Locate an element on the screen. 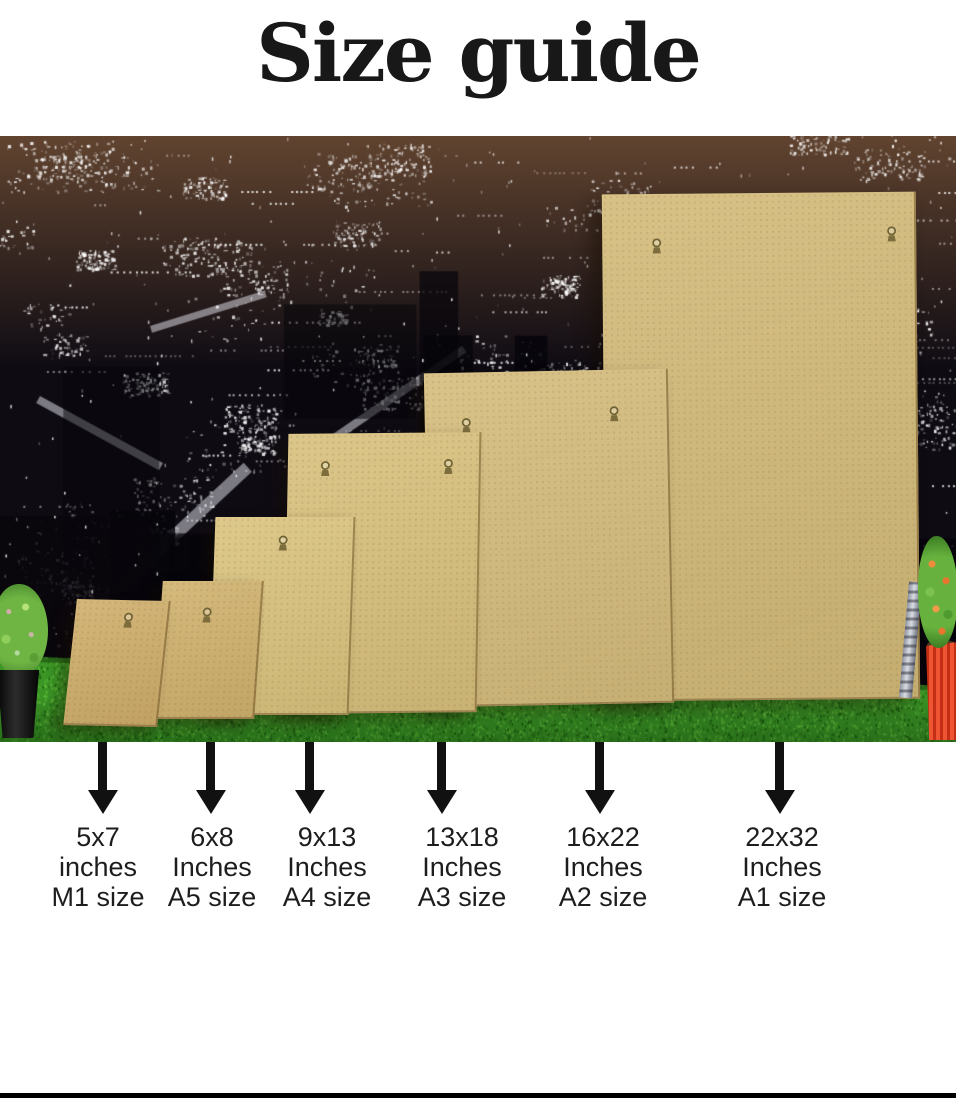 The width and height of the screenshot is (956, 1098). left-potted-plant is located at coordinates (26, 663).